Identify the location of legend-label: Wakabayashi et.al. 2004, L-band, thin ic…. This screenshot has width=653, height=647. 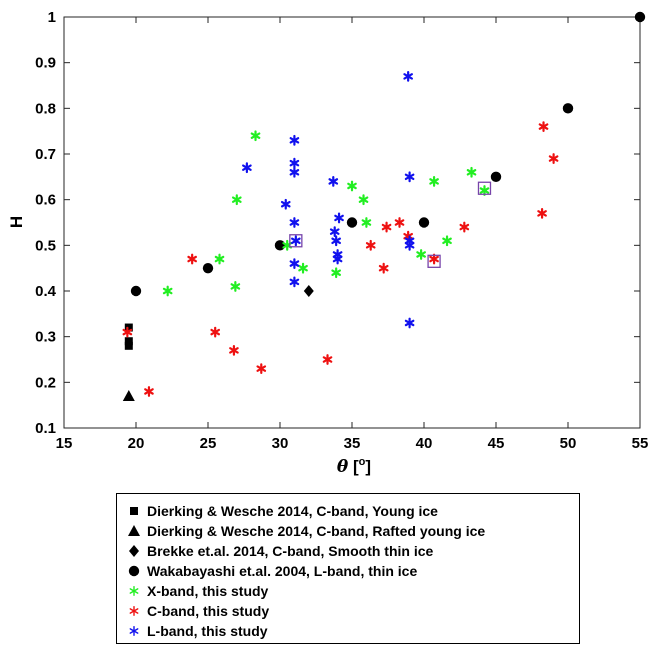
(282, 571).